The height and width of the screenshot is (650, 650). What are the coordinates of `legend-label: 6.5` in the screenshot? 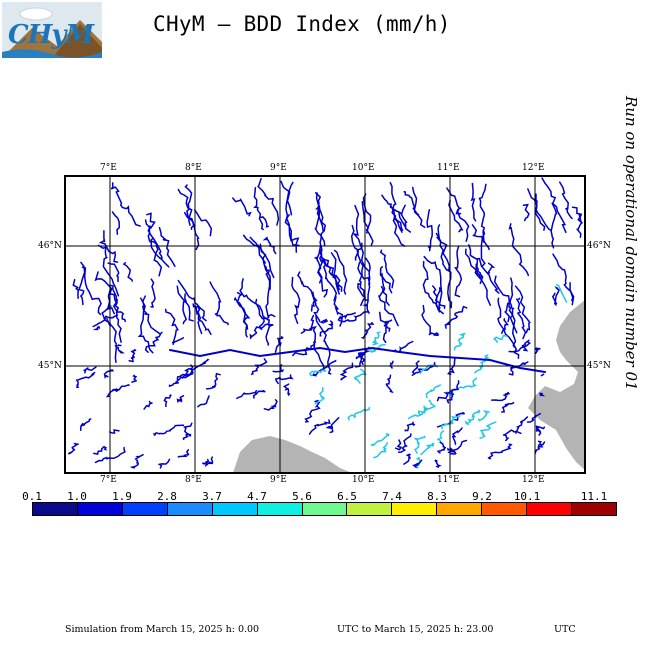 It's located at (347, 496).